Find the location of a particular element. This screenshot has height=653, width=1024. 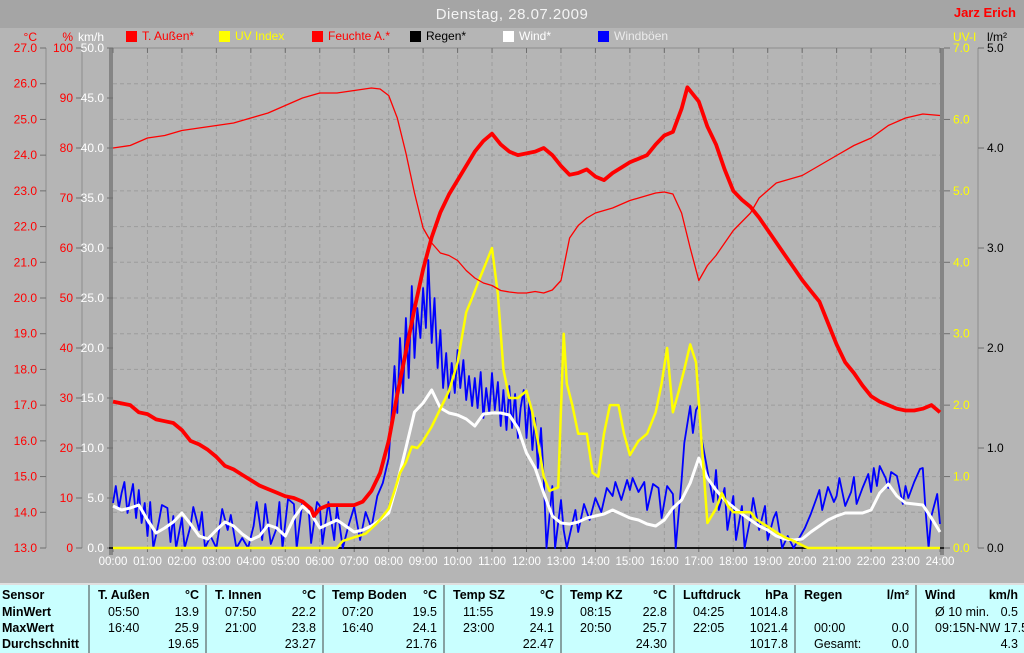

cell-time: 21:00 is located at coordinates (241, 627).